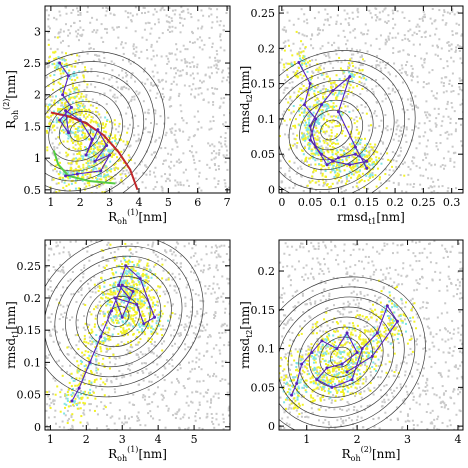 The height and width of the screenshot is (468, 468). Describe the element at coordinates (339, 202) in the screenshot. I see `x-tick-label: 0.1` at that location.